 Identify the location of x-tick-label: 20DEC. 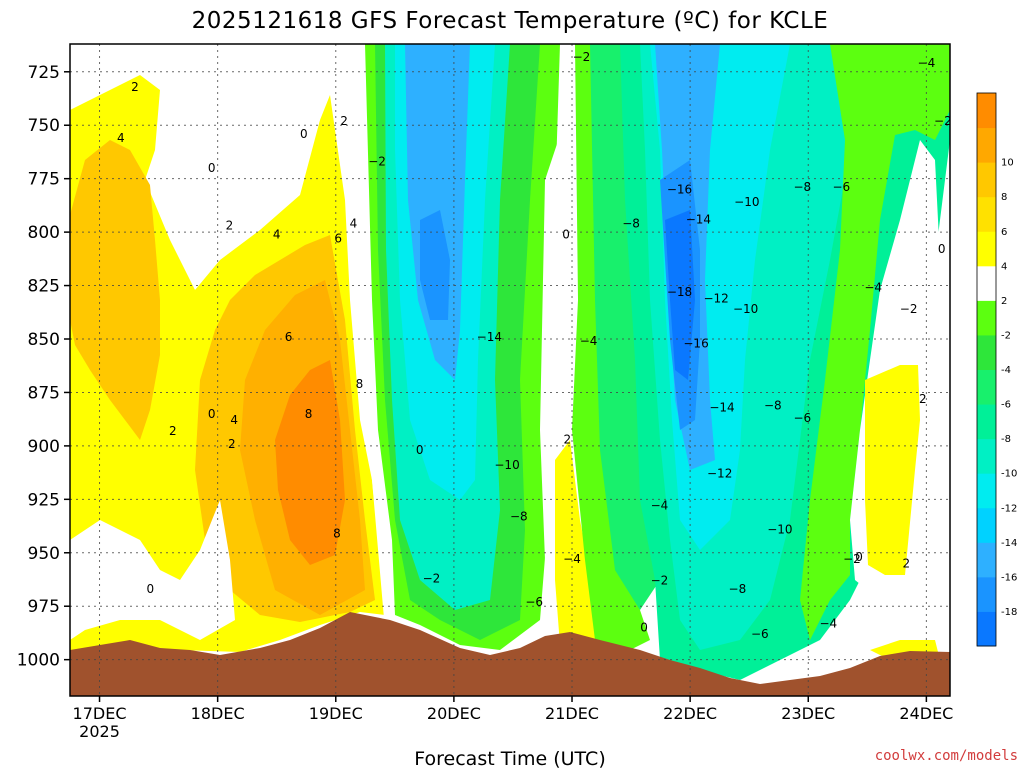
(454, 713).